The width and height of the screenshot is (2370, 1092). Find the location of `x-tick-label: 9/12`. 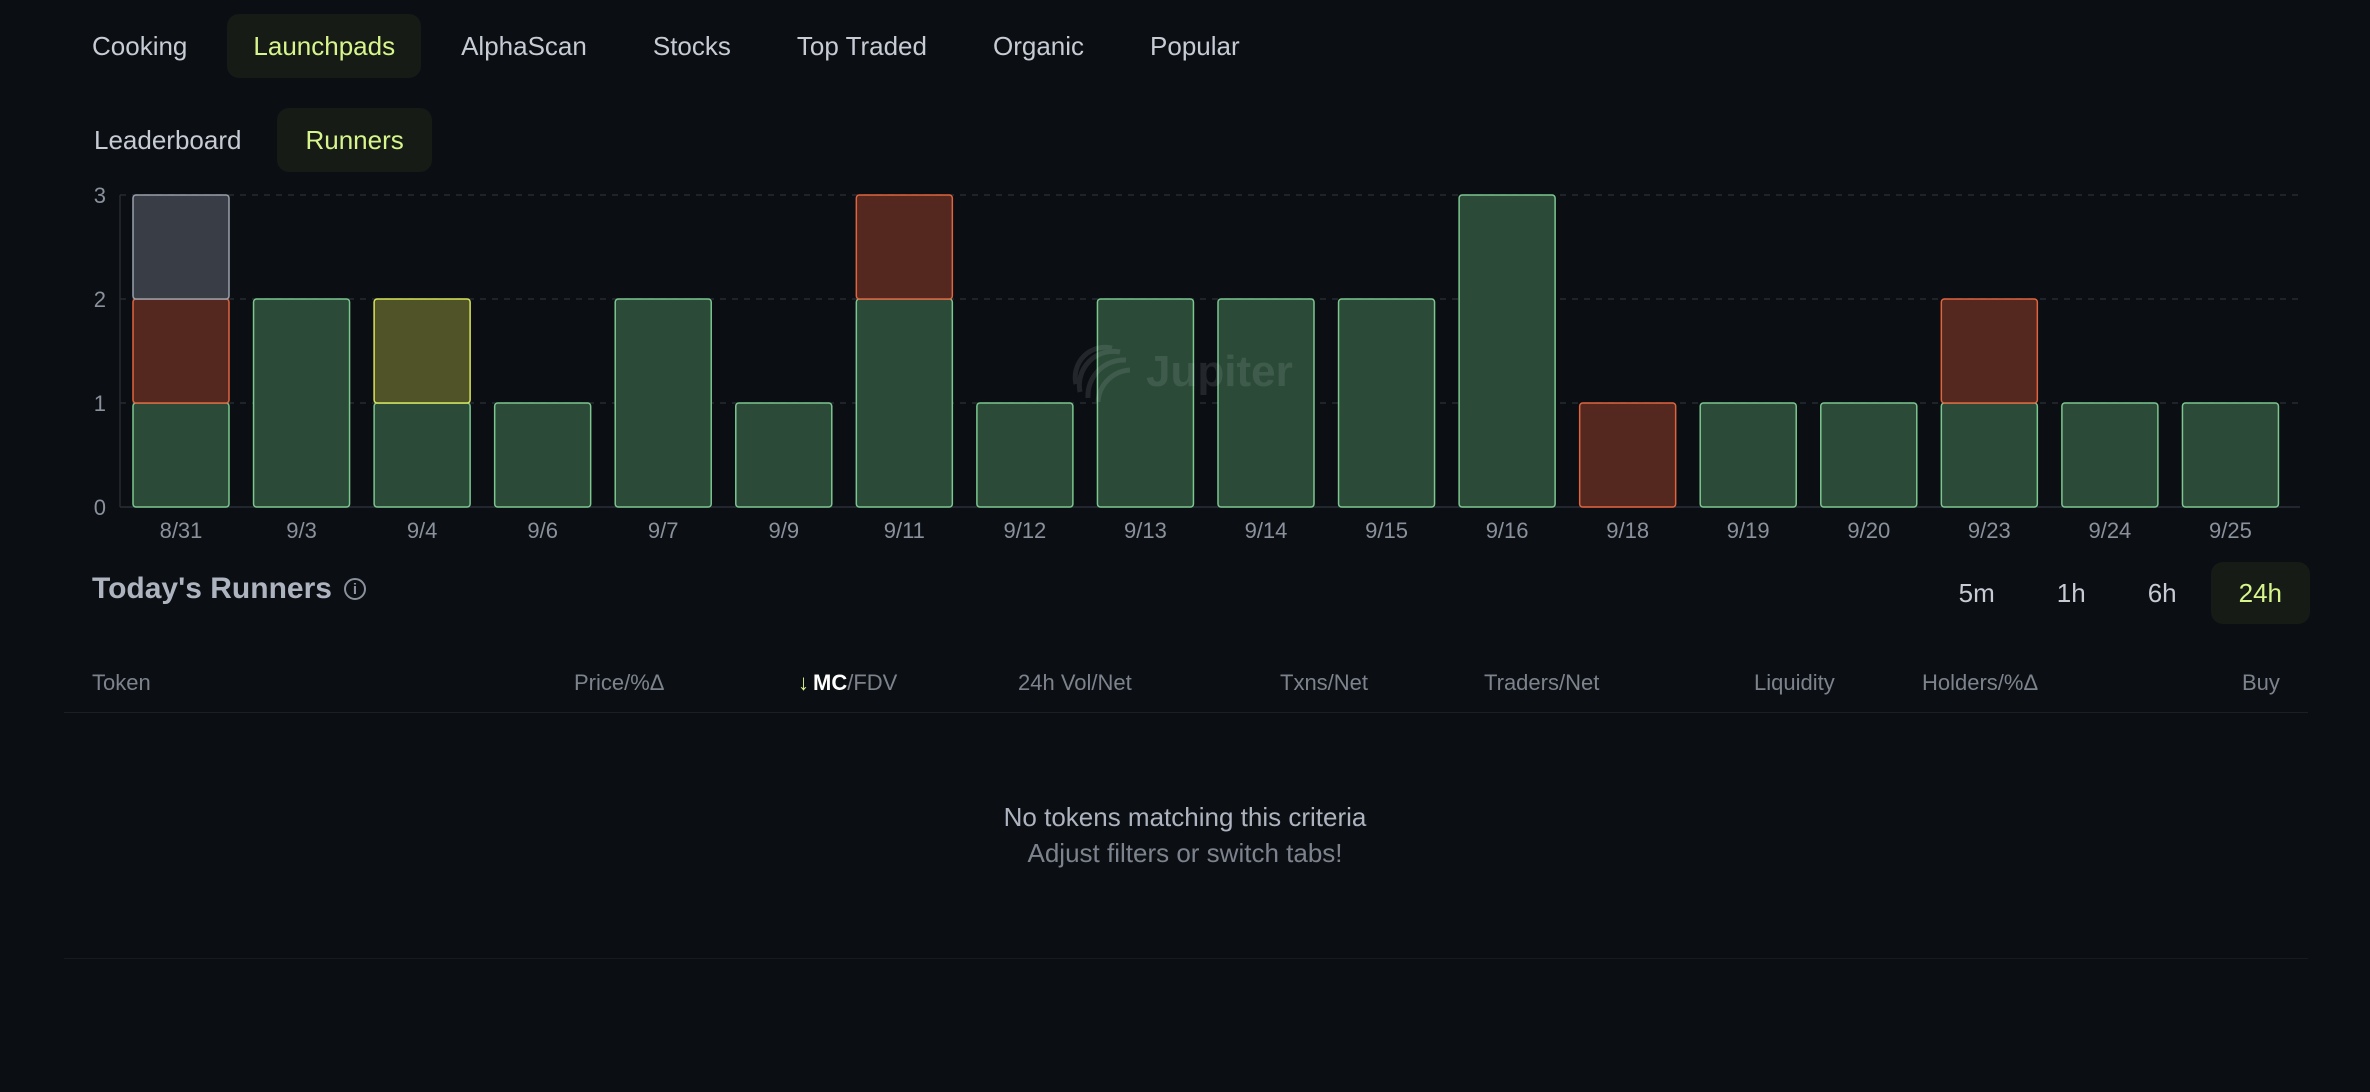

x-tick-label: 9/12 is located at coordinates (1024, 530).